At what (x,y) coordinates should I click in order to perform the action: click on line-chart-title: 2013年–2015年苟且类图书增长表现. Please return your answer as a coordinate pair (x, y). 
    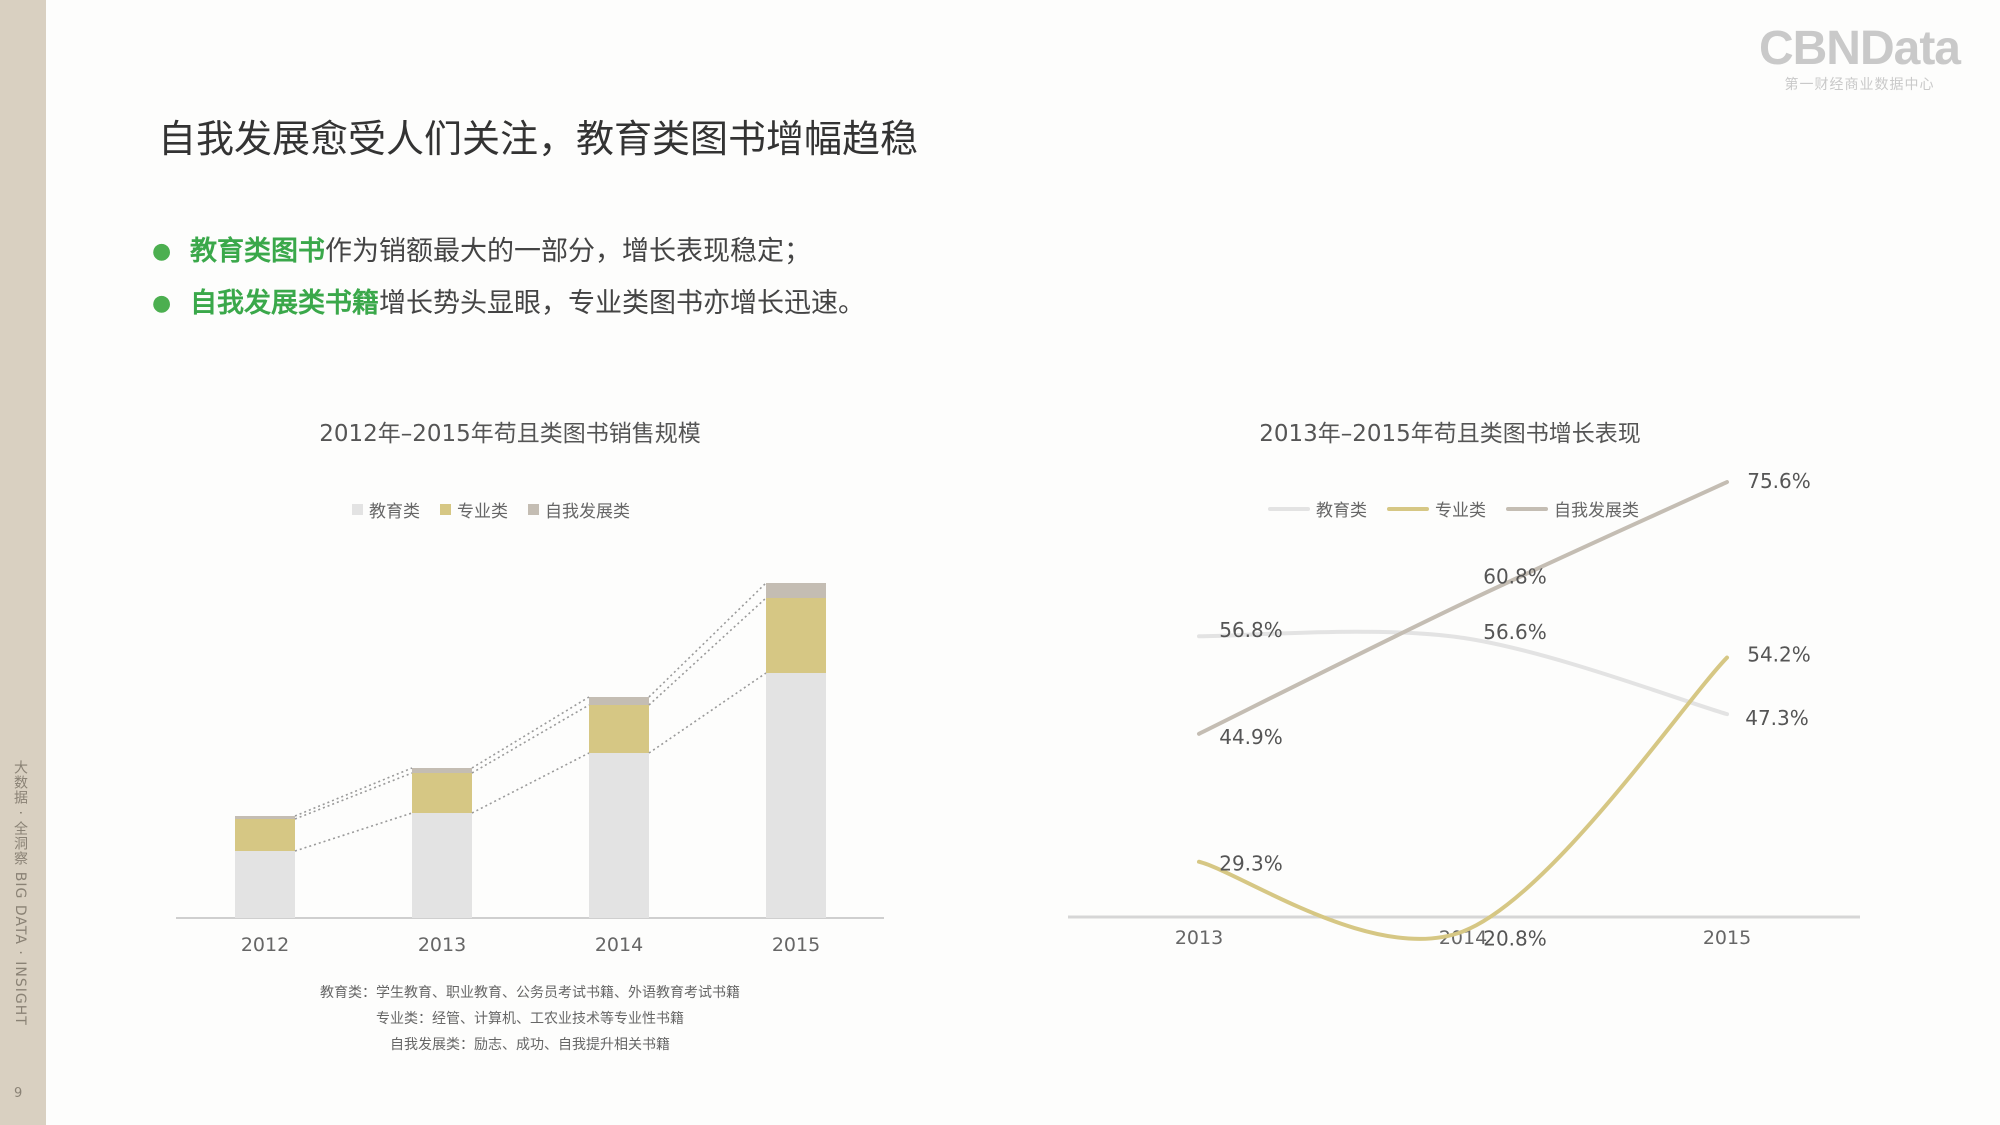
    Looking at the image, I should click on (1450, 434).